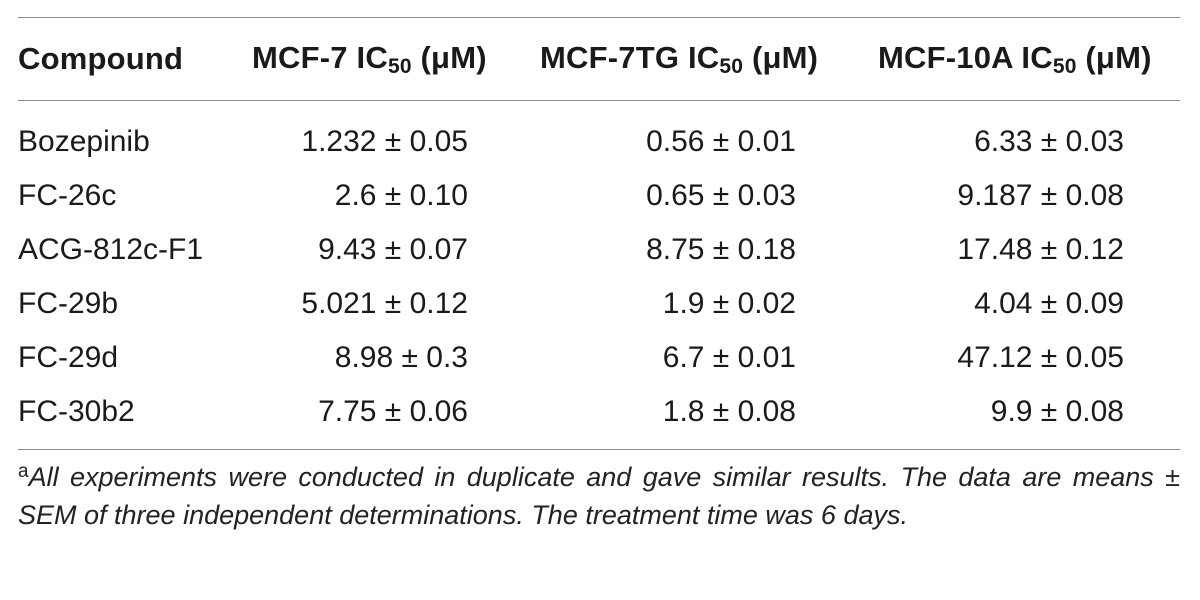 This screenshot has height=600, width=1200. I want to click on cell-mcf7tg: 0.56 ± 0.01, so click(721, 141).